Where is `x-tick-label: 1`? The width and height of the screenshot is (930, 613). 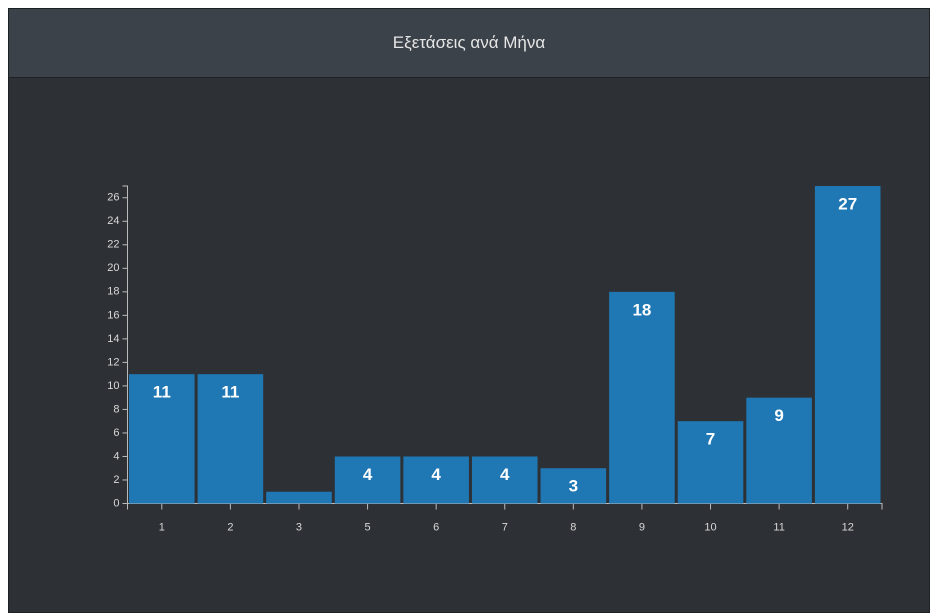
x-tick-label: 1 is located at coordinates (162, 527).